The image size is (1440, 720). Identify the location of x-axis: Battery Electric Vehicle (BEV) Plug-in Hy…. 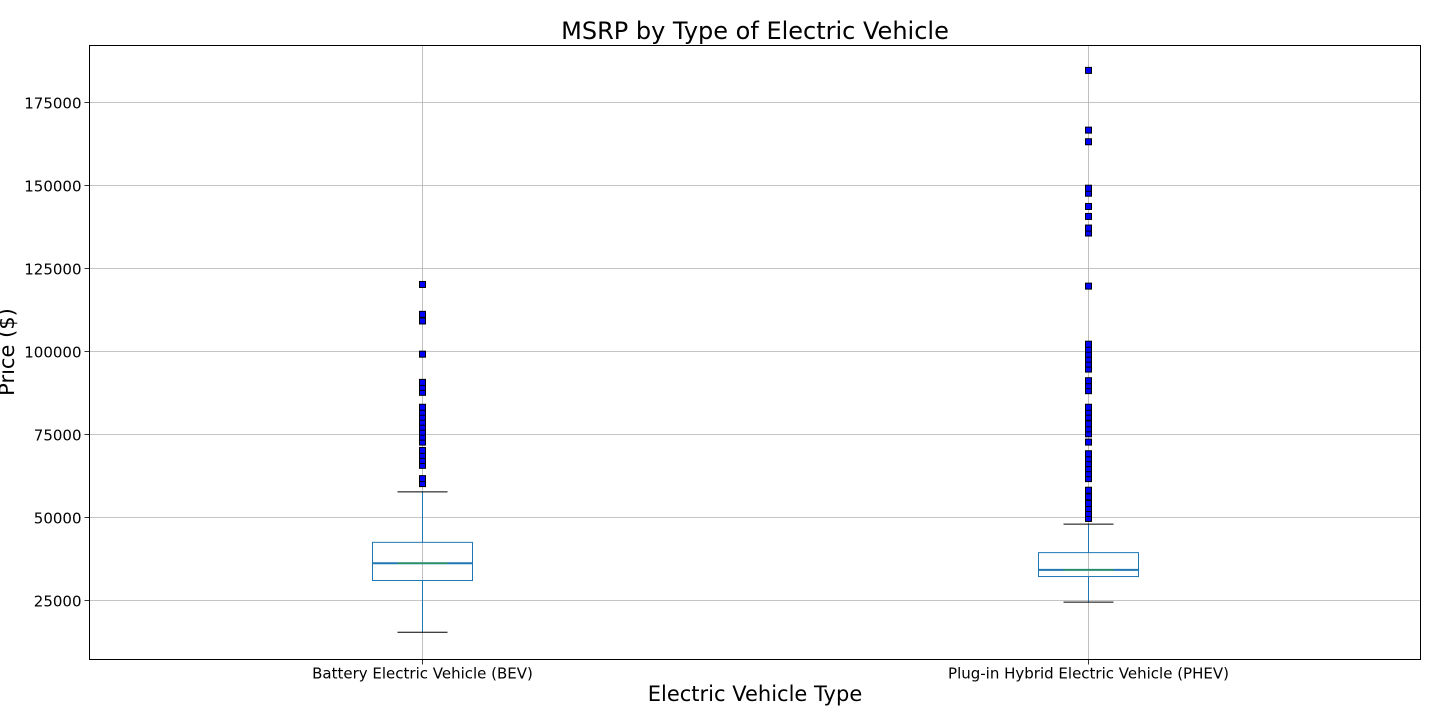
(770, 671).